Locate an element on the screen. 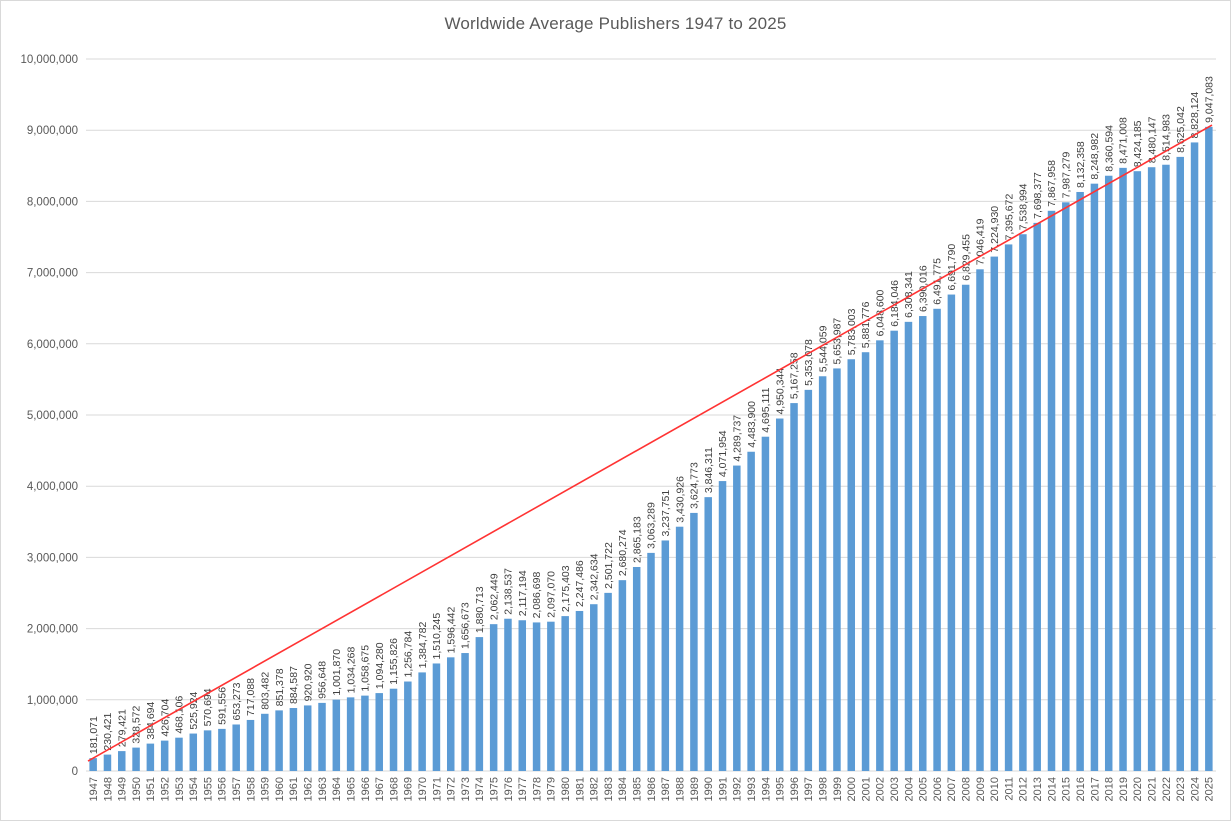 The width and height of the screenshot is (1231, 821). bar-value-label: 570,694 is located at coordinates (208, 707).